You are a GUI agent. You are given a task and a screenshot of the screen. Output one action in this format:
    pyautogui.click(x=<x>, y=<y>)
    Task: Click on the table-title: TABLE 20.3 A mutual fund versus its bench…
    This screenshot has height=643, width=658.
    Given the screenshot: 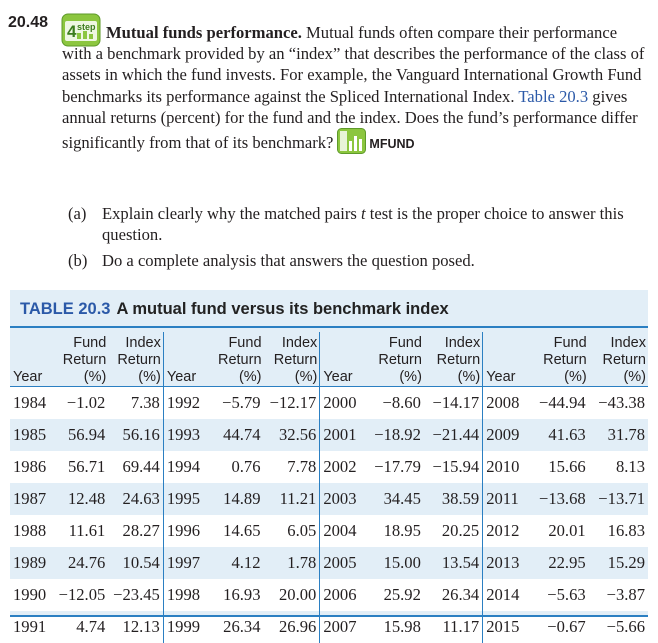 What is the action you would take?
    pyautogui.click(x=234, y=309)
    